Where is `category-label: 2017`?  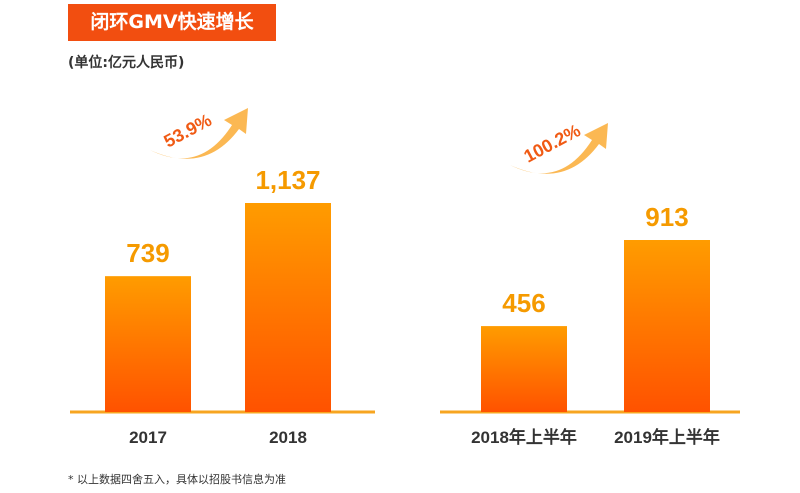 category-label: 2017 is located at coordinates (148, 437).